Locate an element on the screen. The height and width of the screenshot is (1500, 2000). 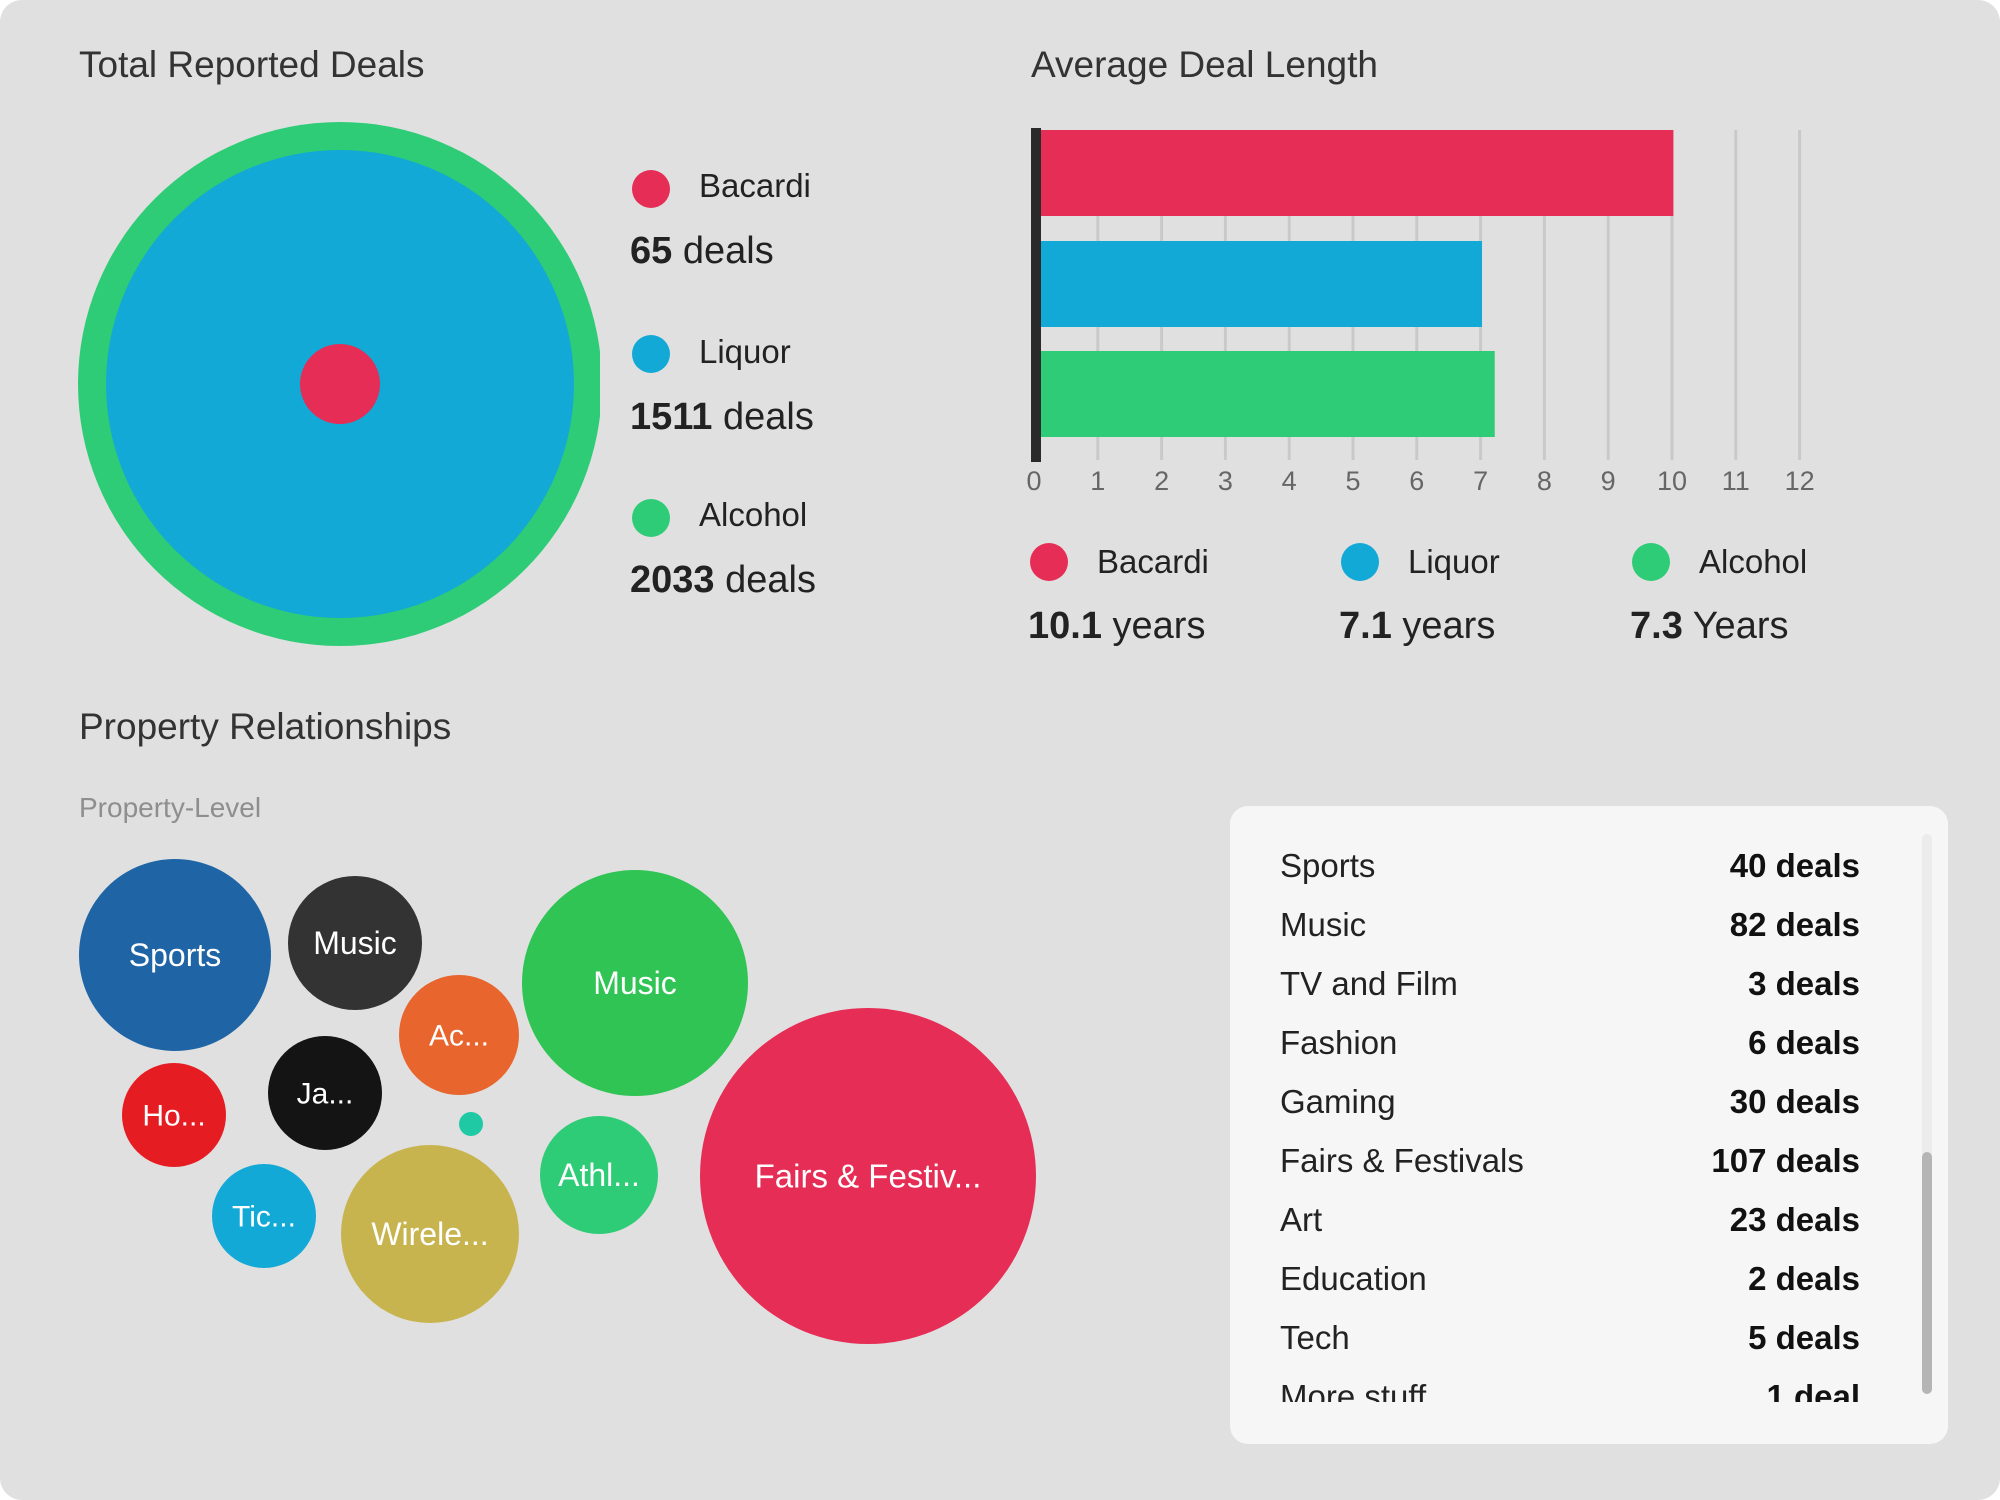
length-legend-dot-alcohol is located at coordinates (1651, 562).